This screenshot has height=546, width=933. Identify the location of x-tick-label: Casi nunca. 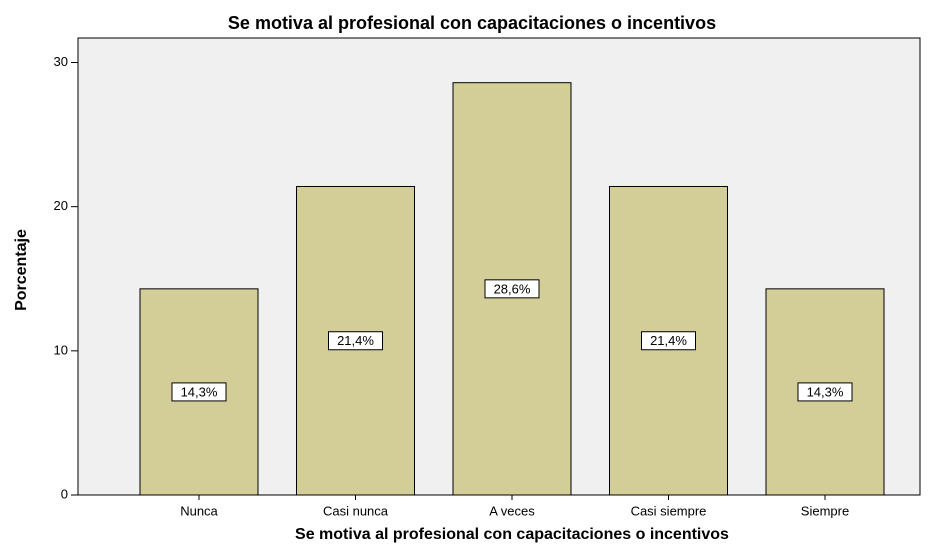
(356, 510).